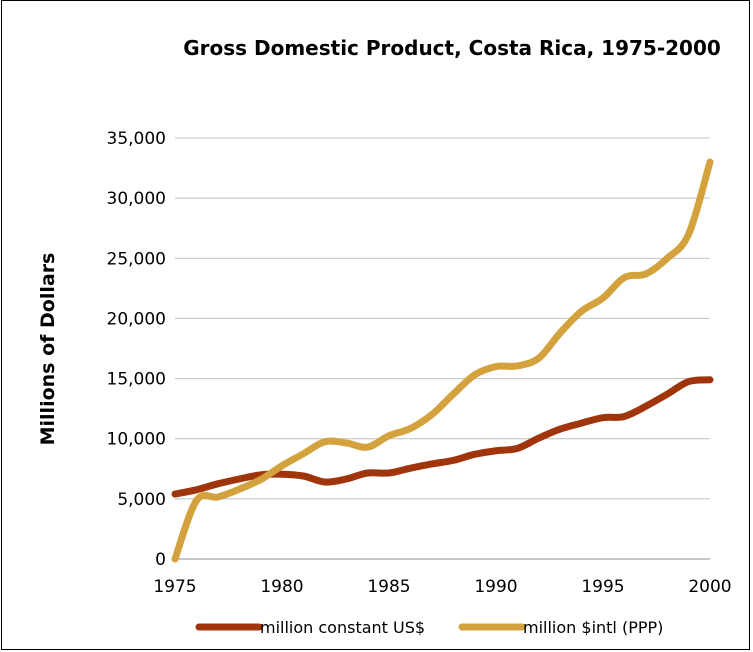 This screenshot has height=652, width=753. I want to click on legend-label-1: million constant US$, so click(342, 627).